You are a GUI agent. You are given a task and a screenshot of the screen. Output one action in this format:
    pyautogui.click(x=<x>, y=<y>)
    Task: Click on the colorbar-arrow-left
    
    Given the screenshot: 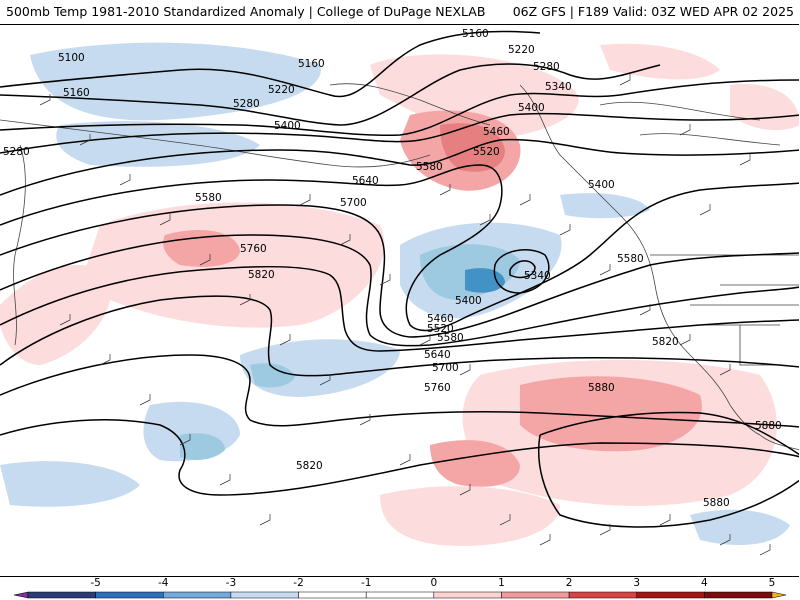 What is the action you would take?
    pyautogui.click(x=21, y=595)
    